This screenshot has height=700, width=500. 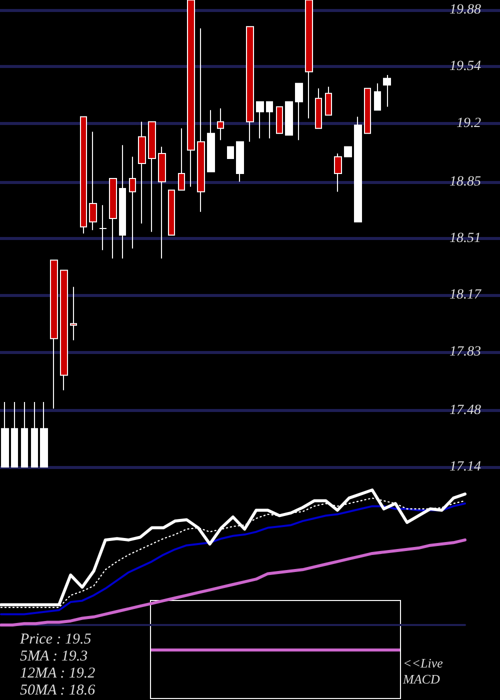 I want to click on text: 50MA : 18.6, so click(x=58, y=690).